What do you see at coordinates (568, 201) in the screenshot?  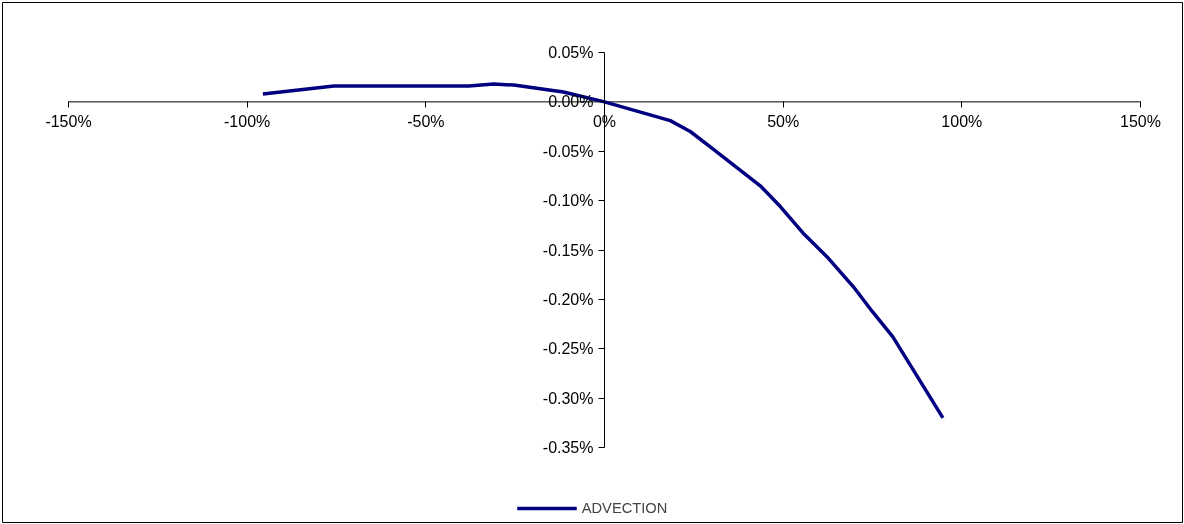 I see `y-tick-label: -0.10%` at bounding box center [568, 201].